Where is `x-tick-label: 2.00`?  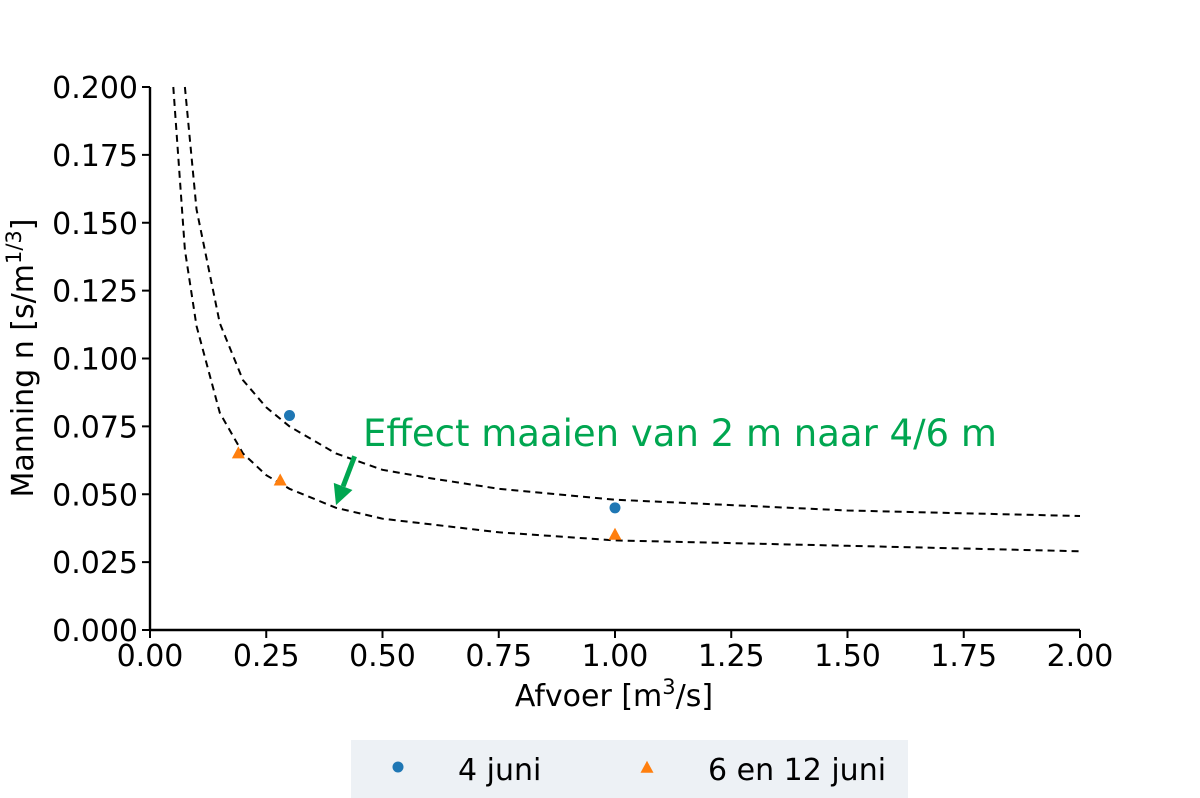
x-tick-label: 2.00 is located at coordinates (1080, 656).